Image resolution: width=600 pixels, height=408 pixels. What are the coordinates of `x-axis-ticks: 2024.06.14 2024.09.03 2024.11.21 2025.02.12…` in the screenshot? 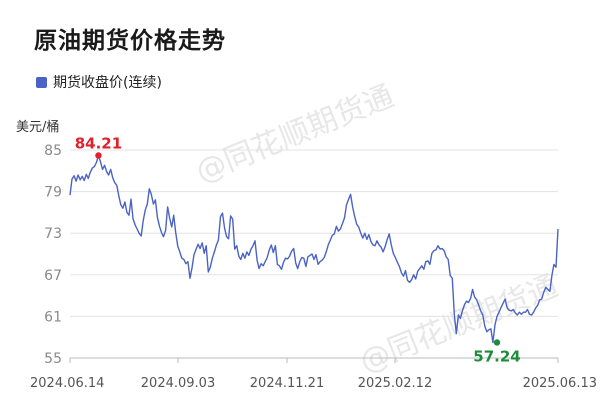 It's located at (313, 374).